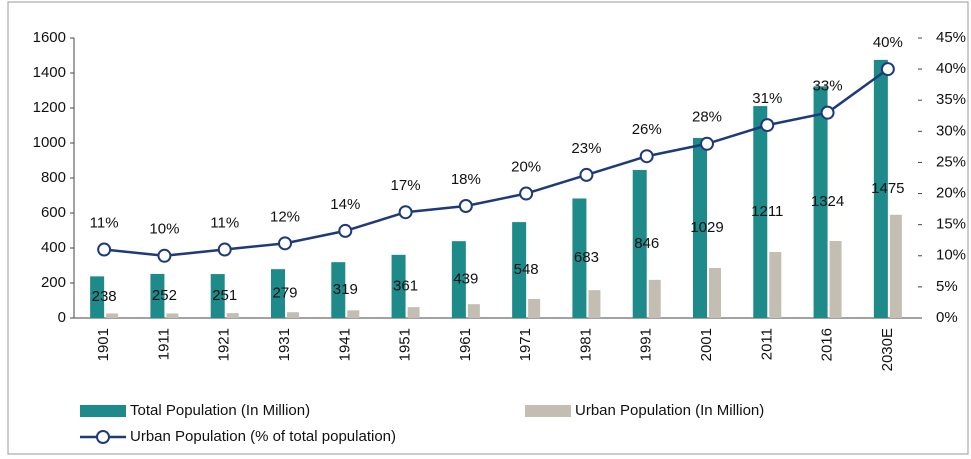  Describe the element at coordinates (103, 437) in the screenshot. I see `legend-marker` at that location.